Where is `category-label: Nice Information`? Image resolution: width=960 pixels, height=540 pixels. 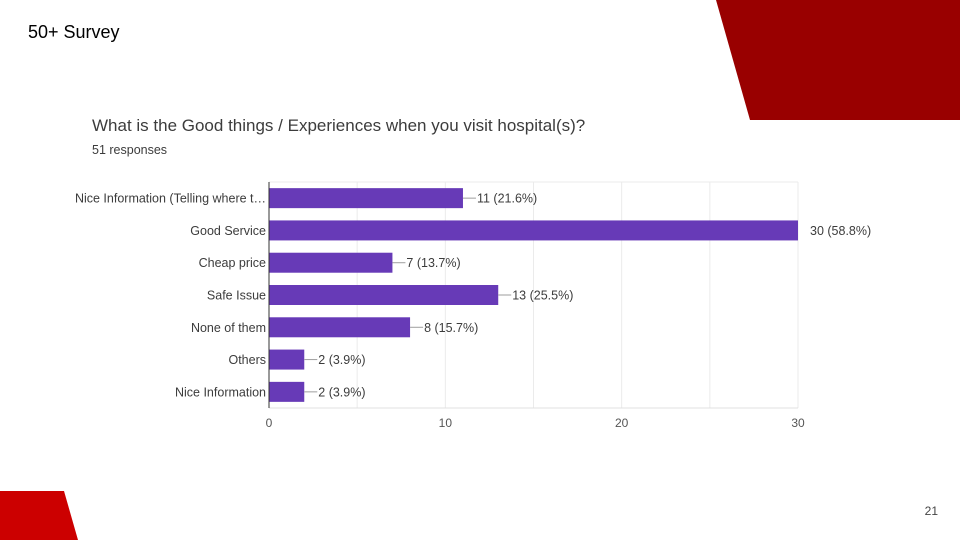
category-label: Nice Information is located at coordinates (220, 392).